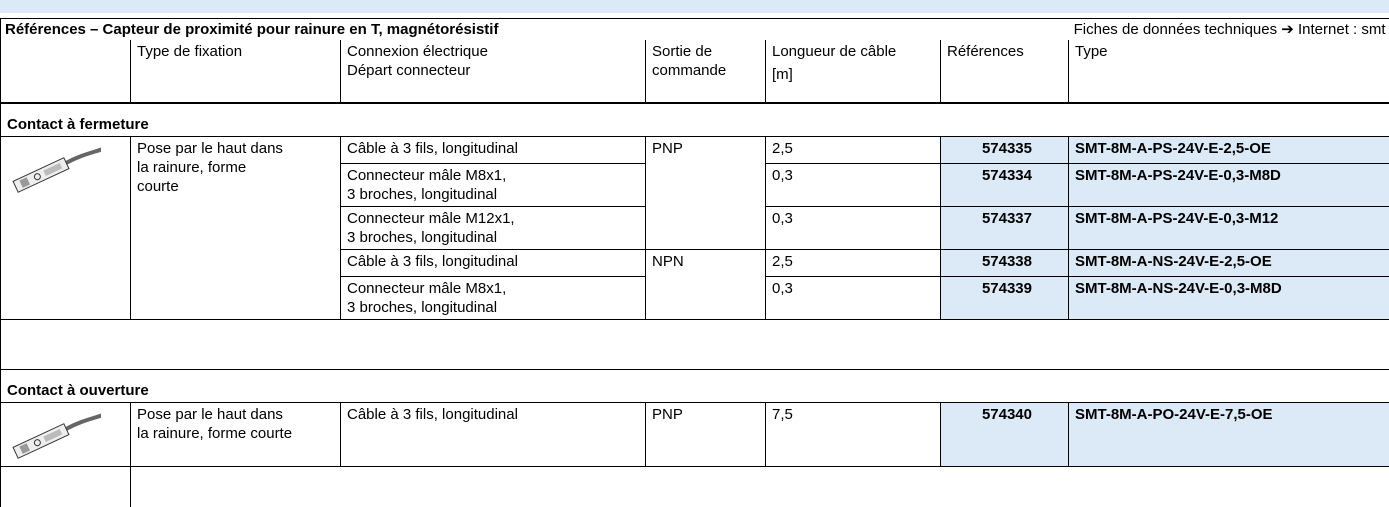 Image resolution: width=1389 pixels, height=507 pixels. Describe the element at coordinates (1005, 263) in the screenshot. I see `reference-cell: 574338` at that location.